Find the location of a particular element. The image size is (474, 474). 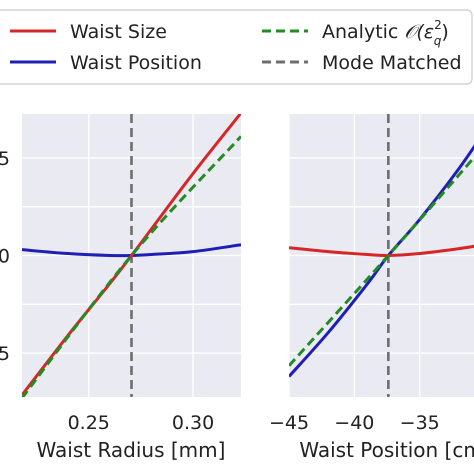

legend-label-mode-matched: Mode Matched is located at coordinates (392, 63).